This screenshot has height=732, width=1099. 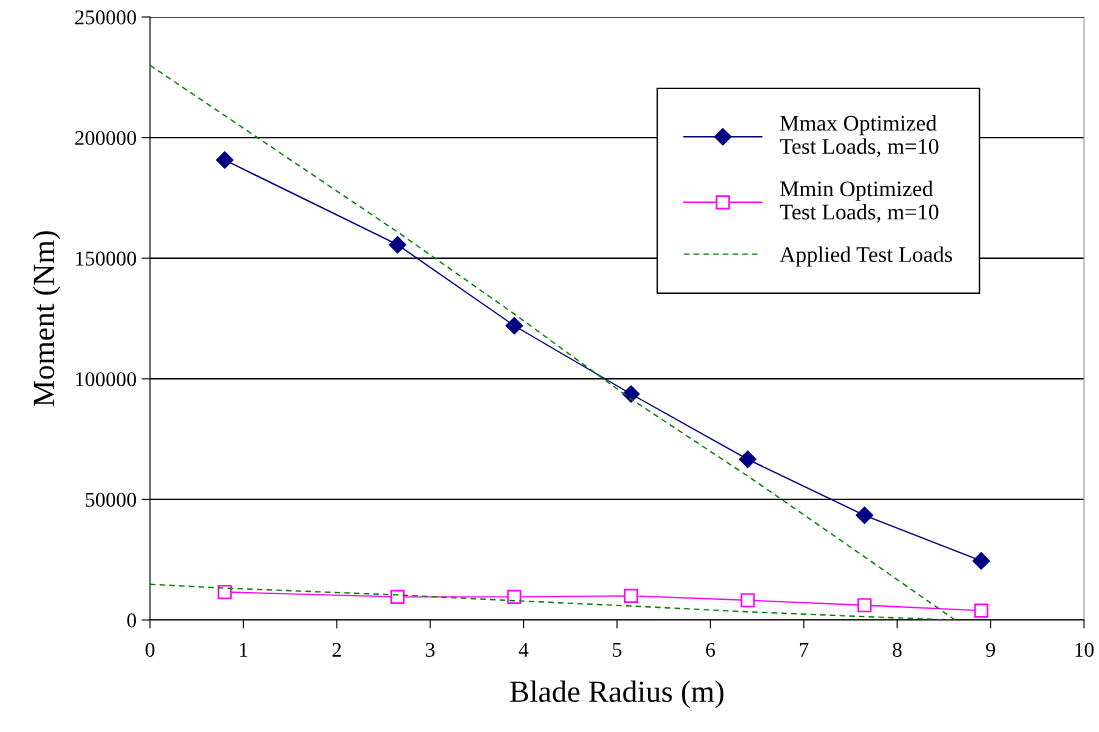 I want to click on x-tick-label: 0, so click(x=150, y=649).